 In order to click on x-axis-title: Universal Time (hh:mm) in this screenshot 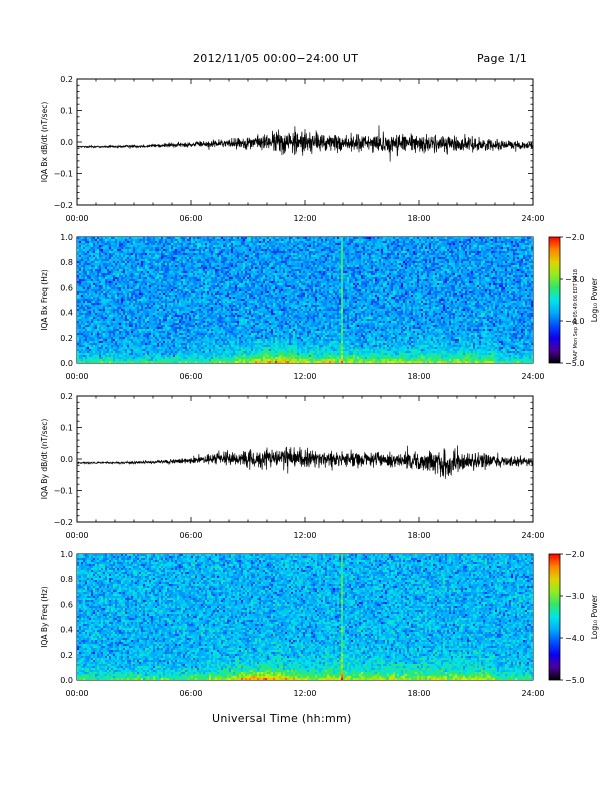, I will do `click(282, 718)`.